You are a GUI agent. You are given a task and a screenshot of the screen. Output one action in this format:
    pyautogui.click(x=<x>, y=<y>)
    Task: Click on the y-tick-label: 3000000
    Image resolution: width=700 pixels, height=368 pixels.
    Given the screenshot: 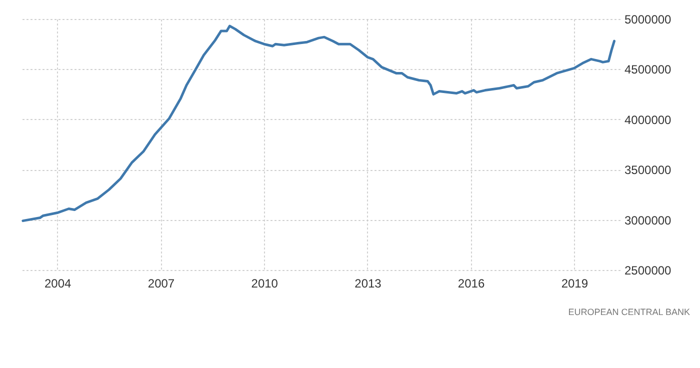 What is the action you would take?
    pyautogui.click(x=648, y=220)
    